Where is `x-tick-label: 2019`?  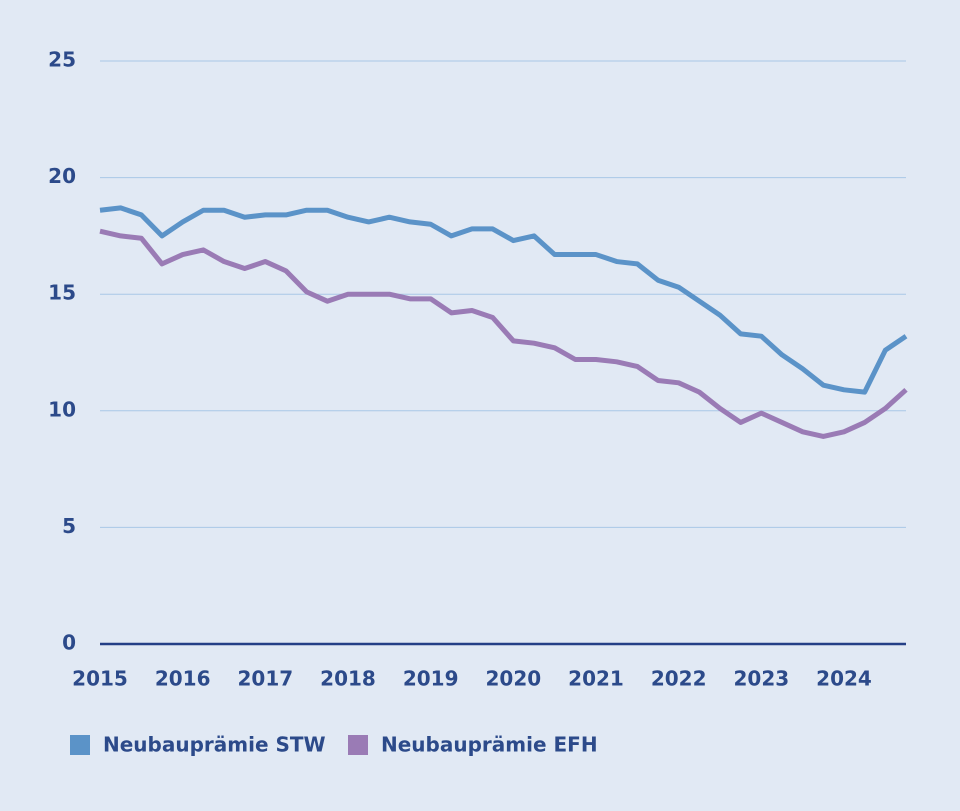
x-tick-label: 2019 is located at coordinates (431, 679).